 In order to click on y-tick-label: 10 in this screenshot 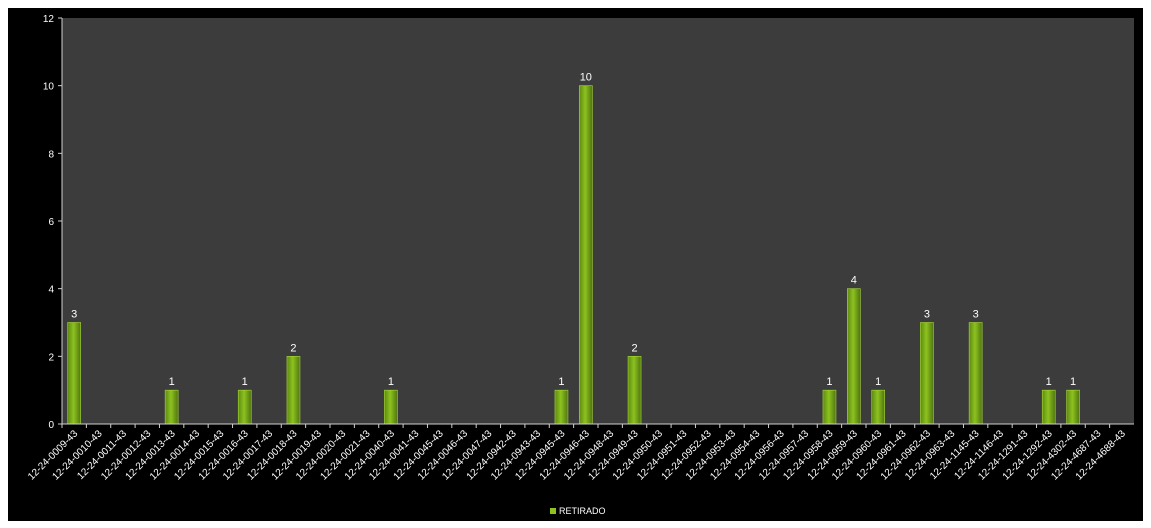, I will do `click(49, 87)`.